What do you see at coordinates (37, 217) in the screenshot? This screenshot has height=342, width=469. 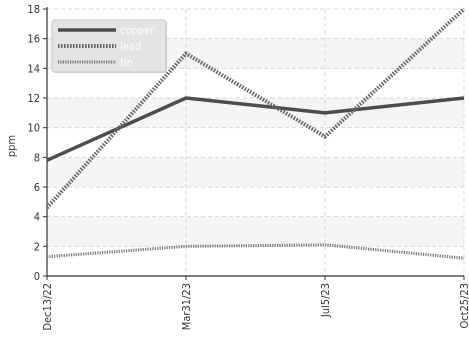 I see `y-tick-label: 4` at bounding box center [37, 217].